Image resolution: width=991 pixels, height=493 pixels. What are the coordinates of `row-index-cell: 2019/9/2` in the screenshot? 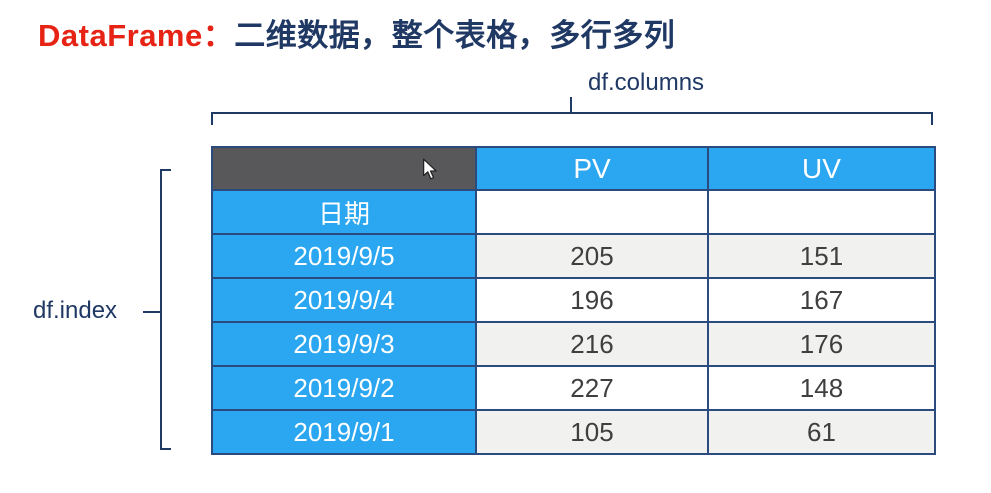 It's located at (344, 388).